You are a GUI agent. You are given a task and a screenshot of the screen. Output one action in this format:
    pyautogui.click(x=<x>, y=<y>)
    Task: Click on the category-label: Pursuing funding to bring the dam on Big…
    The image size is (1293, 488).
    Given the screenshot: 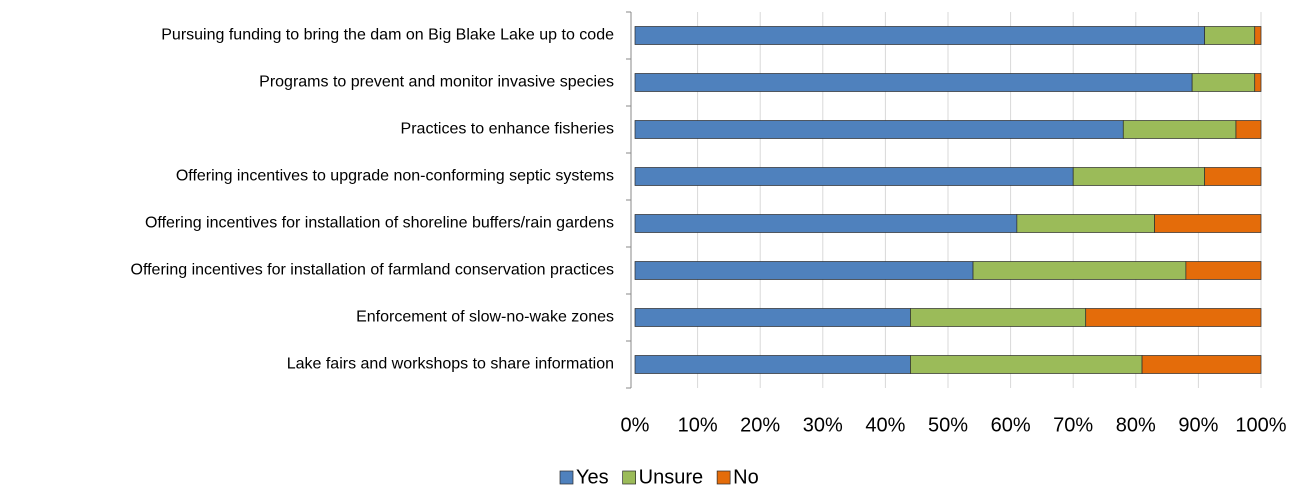 What is the action you would take?
    pyautogui.click(x=387, y=35)
    